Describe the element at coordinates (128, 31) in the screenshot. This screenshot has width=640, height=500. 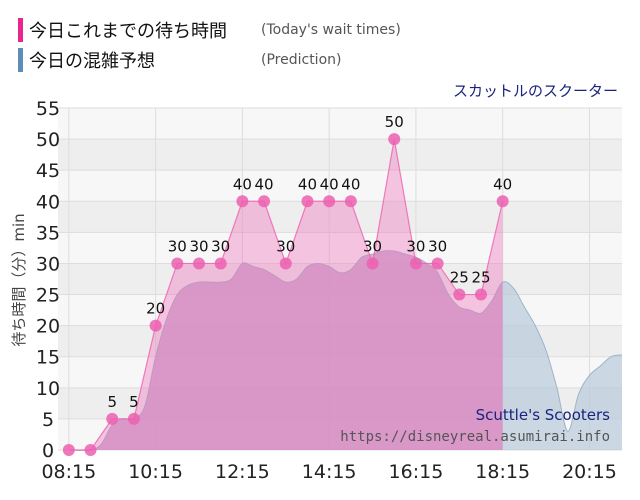
I see `legend-label-today: 今日これまでの待ち時間` at that location.